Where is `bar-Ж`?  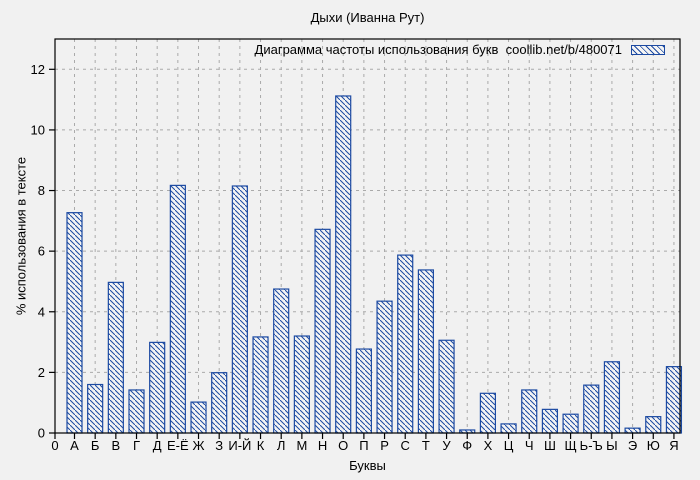 bar-Ж is located at coordinates (198, 417).